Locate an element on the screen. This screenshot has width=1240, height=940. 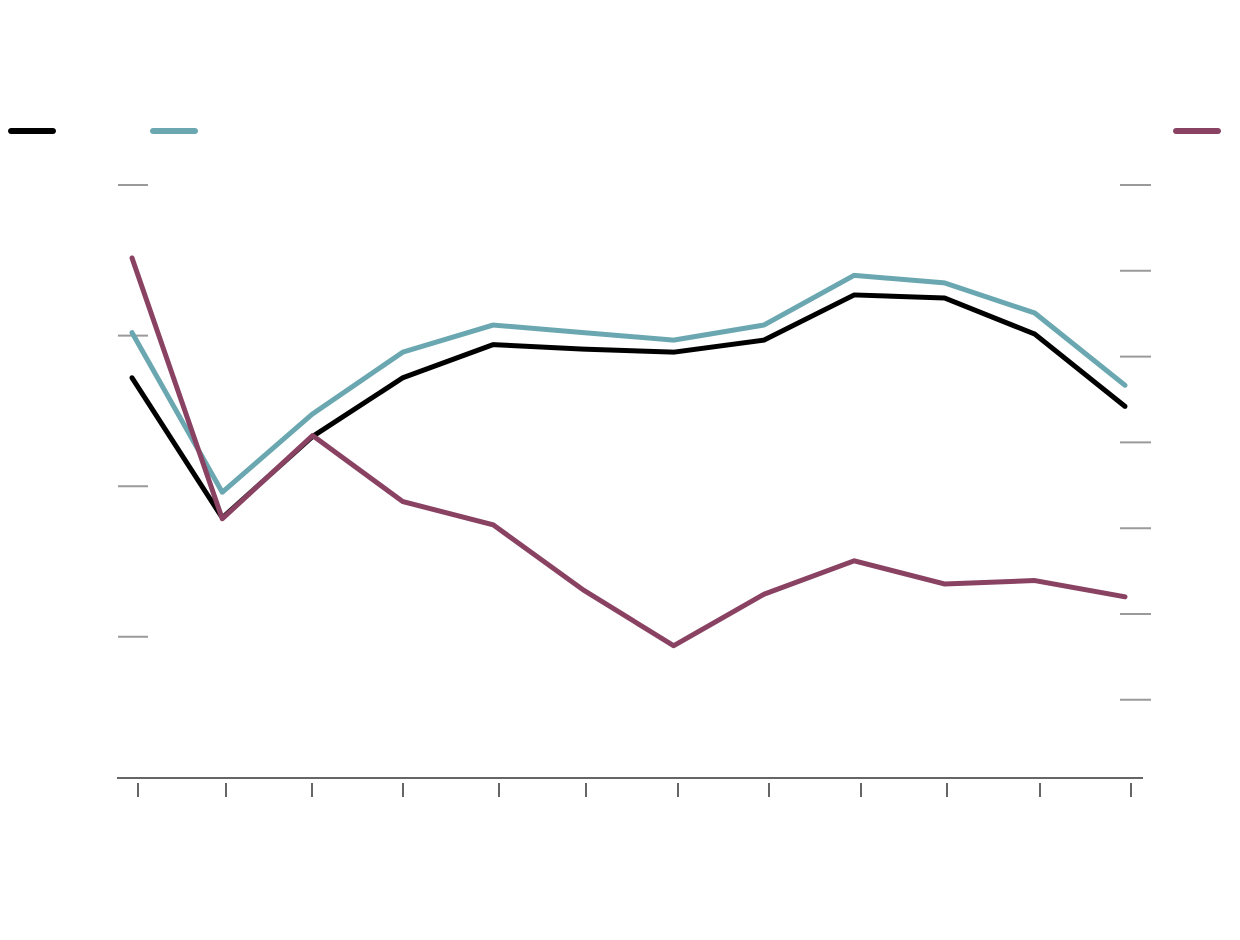
left-axis-ticks is located at coordinates (133, 411).